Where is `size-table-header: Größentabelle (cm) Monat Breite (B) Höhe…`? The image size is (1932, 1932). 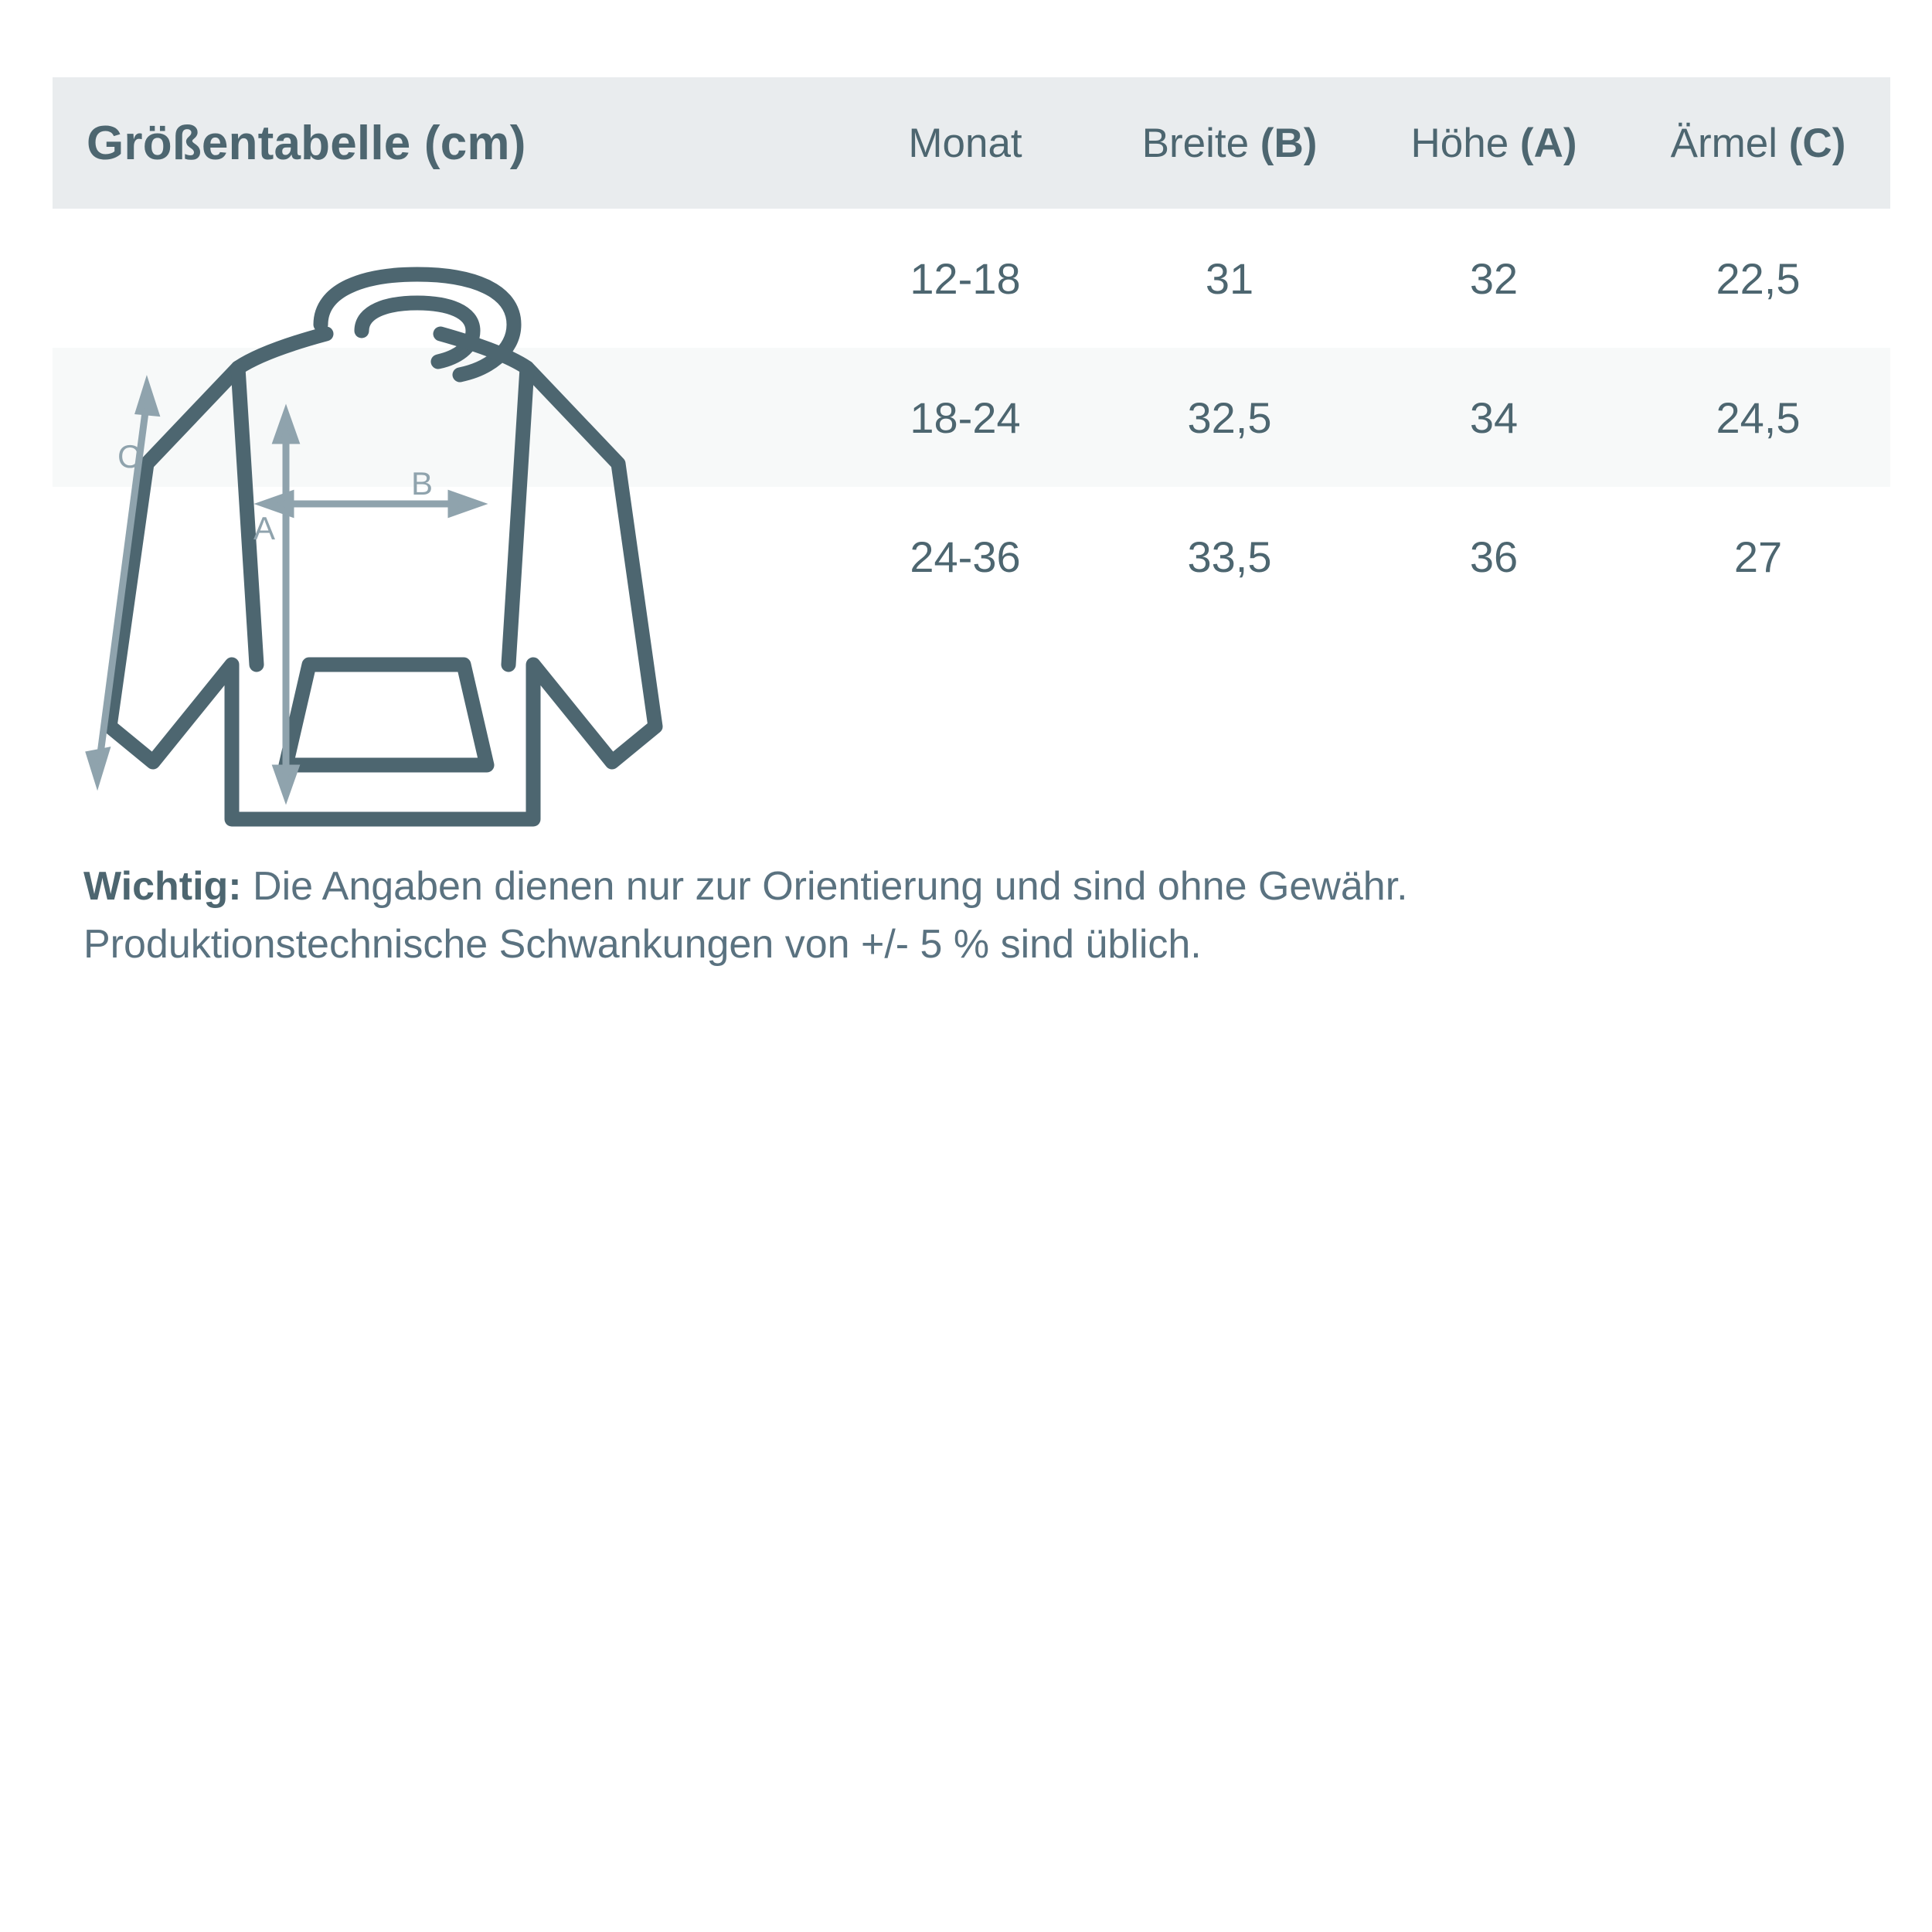 size-table-header: Größentabelle (cm) Monat Breite (B) Höhe… is located at coordinates (971, 143).